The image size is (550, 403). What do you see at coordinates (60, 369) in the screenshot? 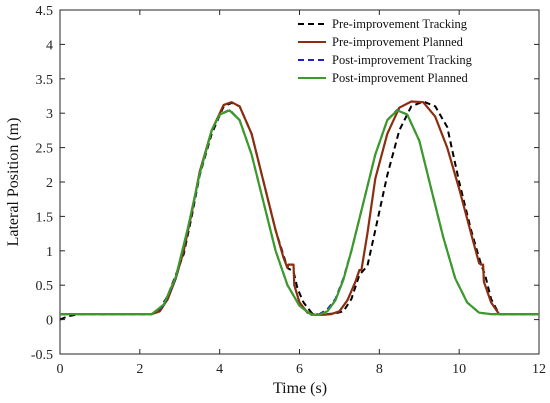
I see `x-tick-label: 0` at bounding box center [60, 369].